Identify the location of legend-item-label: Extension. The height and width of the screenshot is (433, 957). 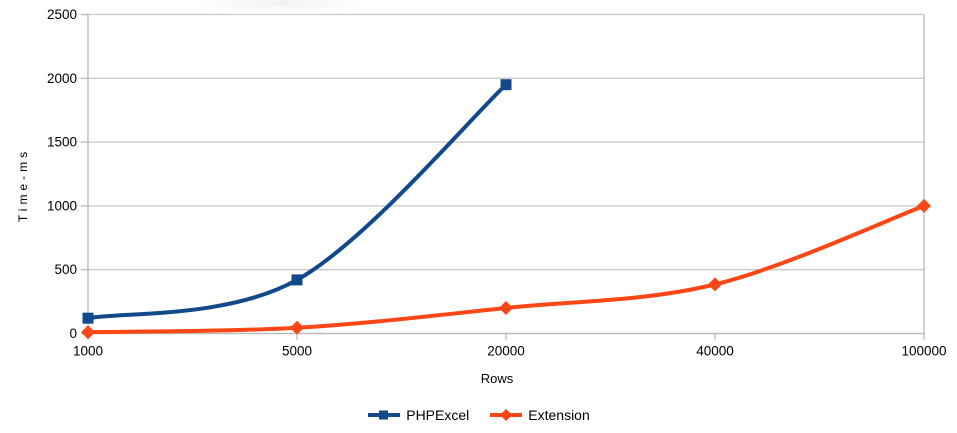
(559, 415).